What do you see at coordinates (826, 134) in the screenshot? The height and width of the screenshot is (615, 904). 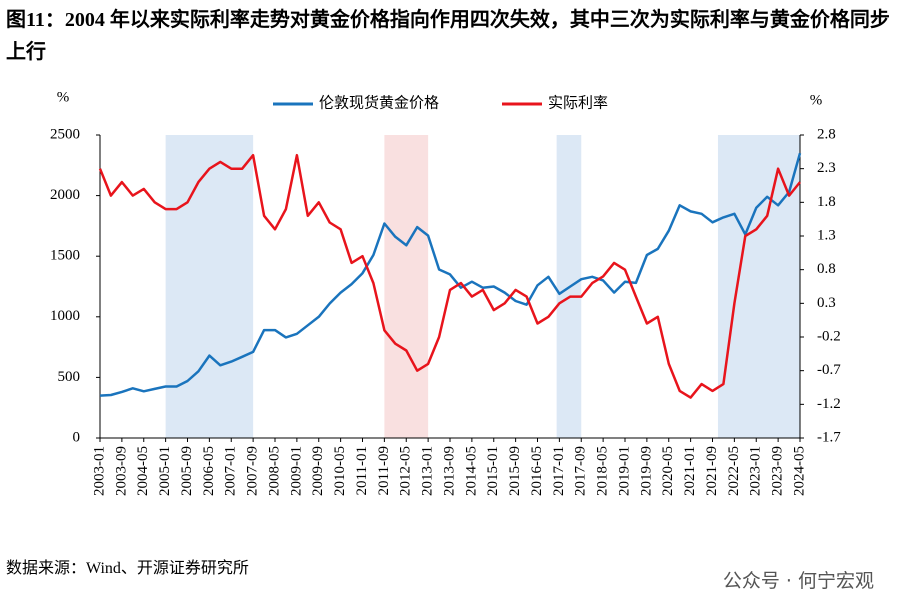 I see `y2-tick-label: 2.8` at bounding box center [826, 134].